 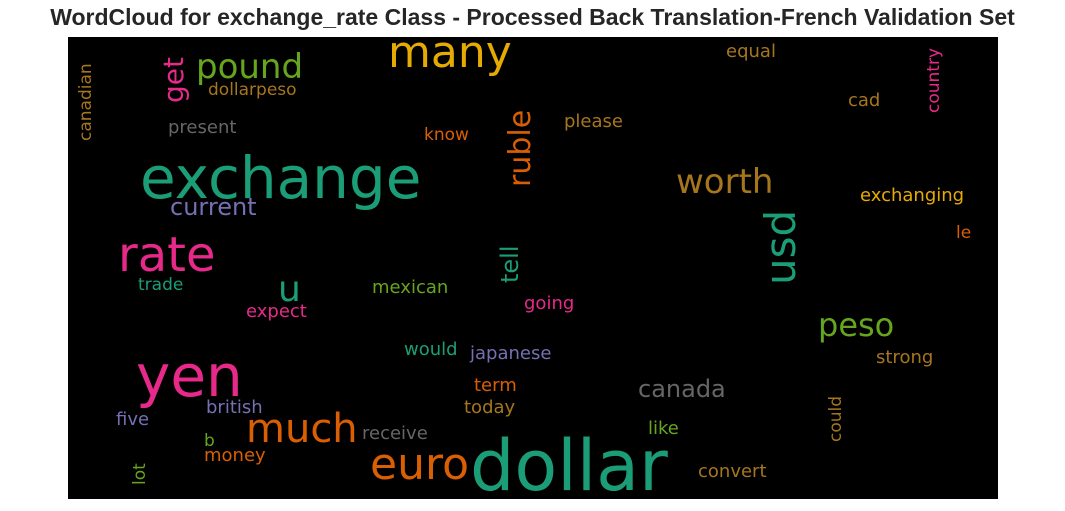 What do you see at coordinates (276, 311) in the screenshot?
I see `word-expect: expect` at bounding box center [276, 311].